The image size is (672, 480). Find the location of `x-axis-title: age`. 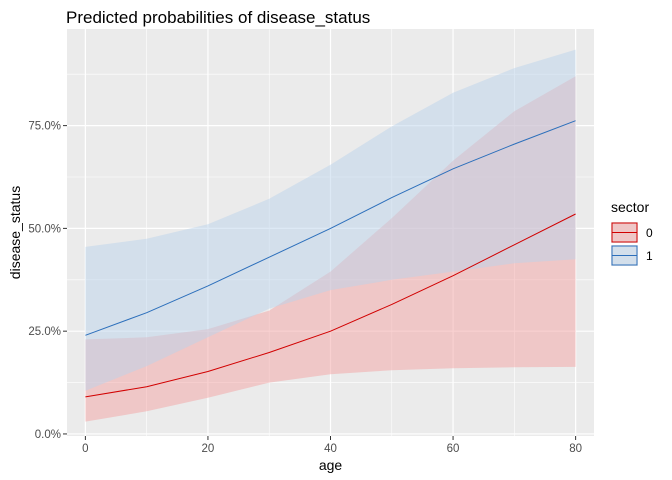

x-axis-title: age is located at coordinates (331, 465).